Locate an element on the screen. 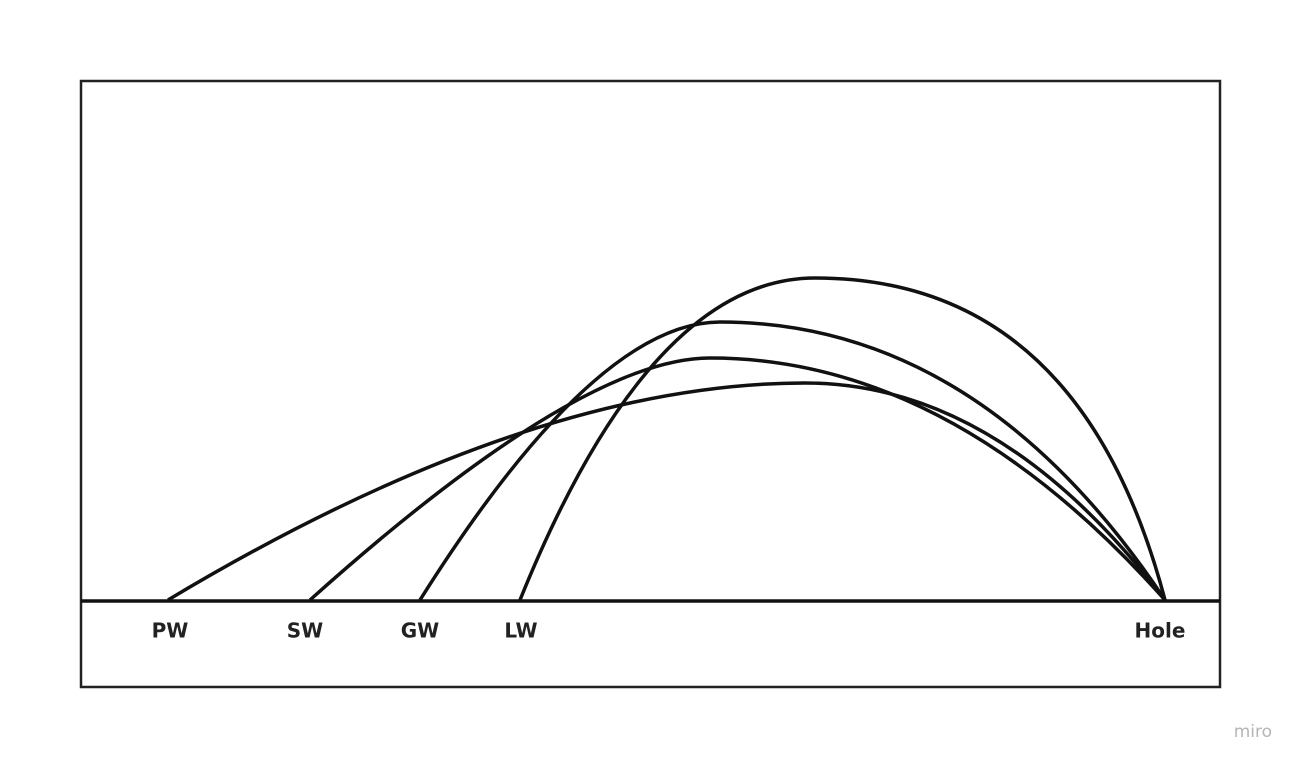  club-label: LW is located at coordinates (520, 631).